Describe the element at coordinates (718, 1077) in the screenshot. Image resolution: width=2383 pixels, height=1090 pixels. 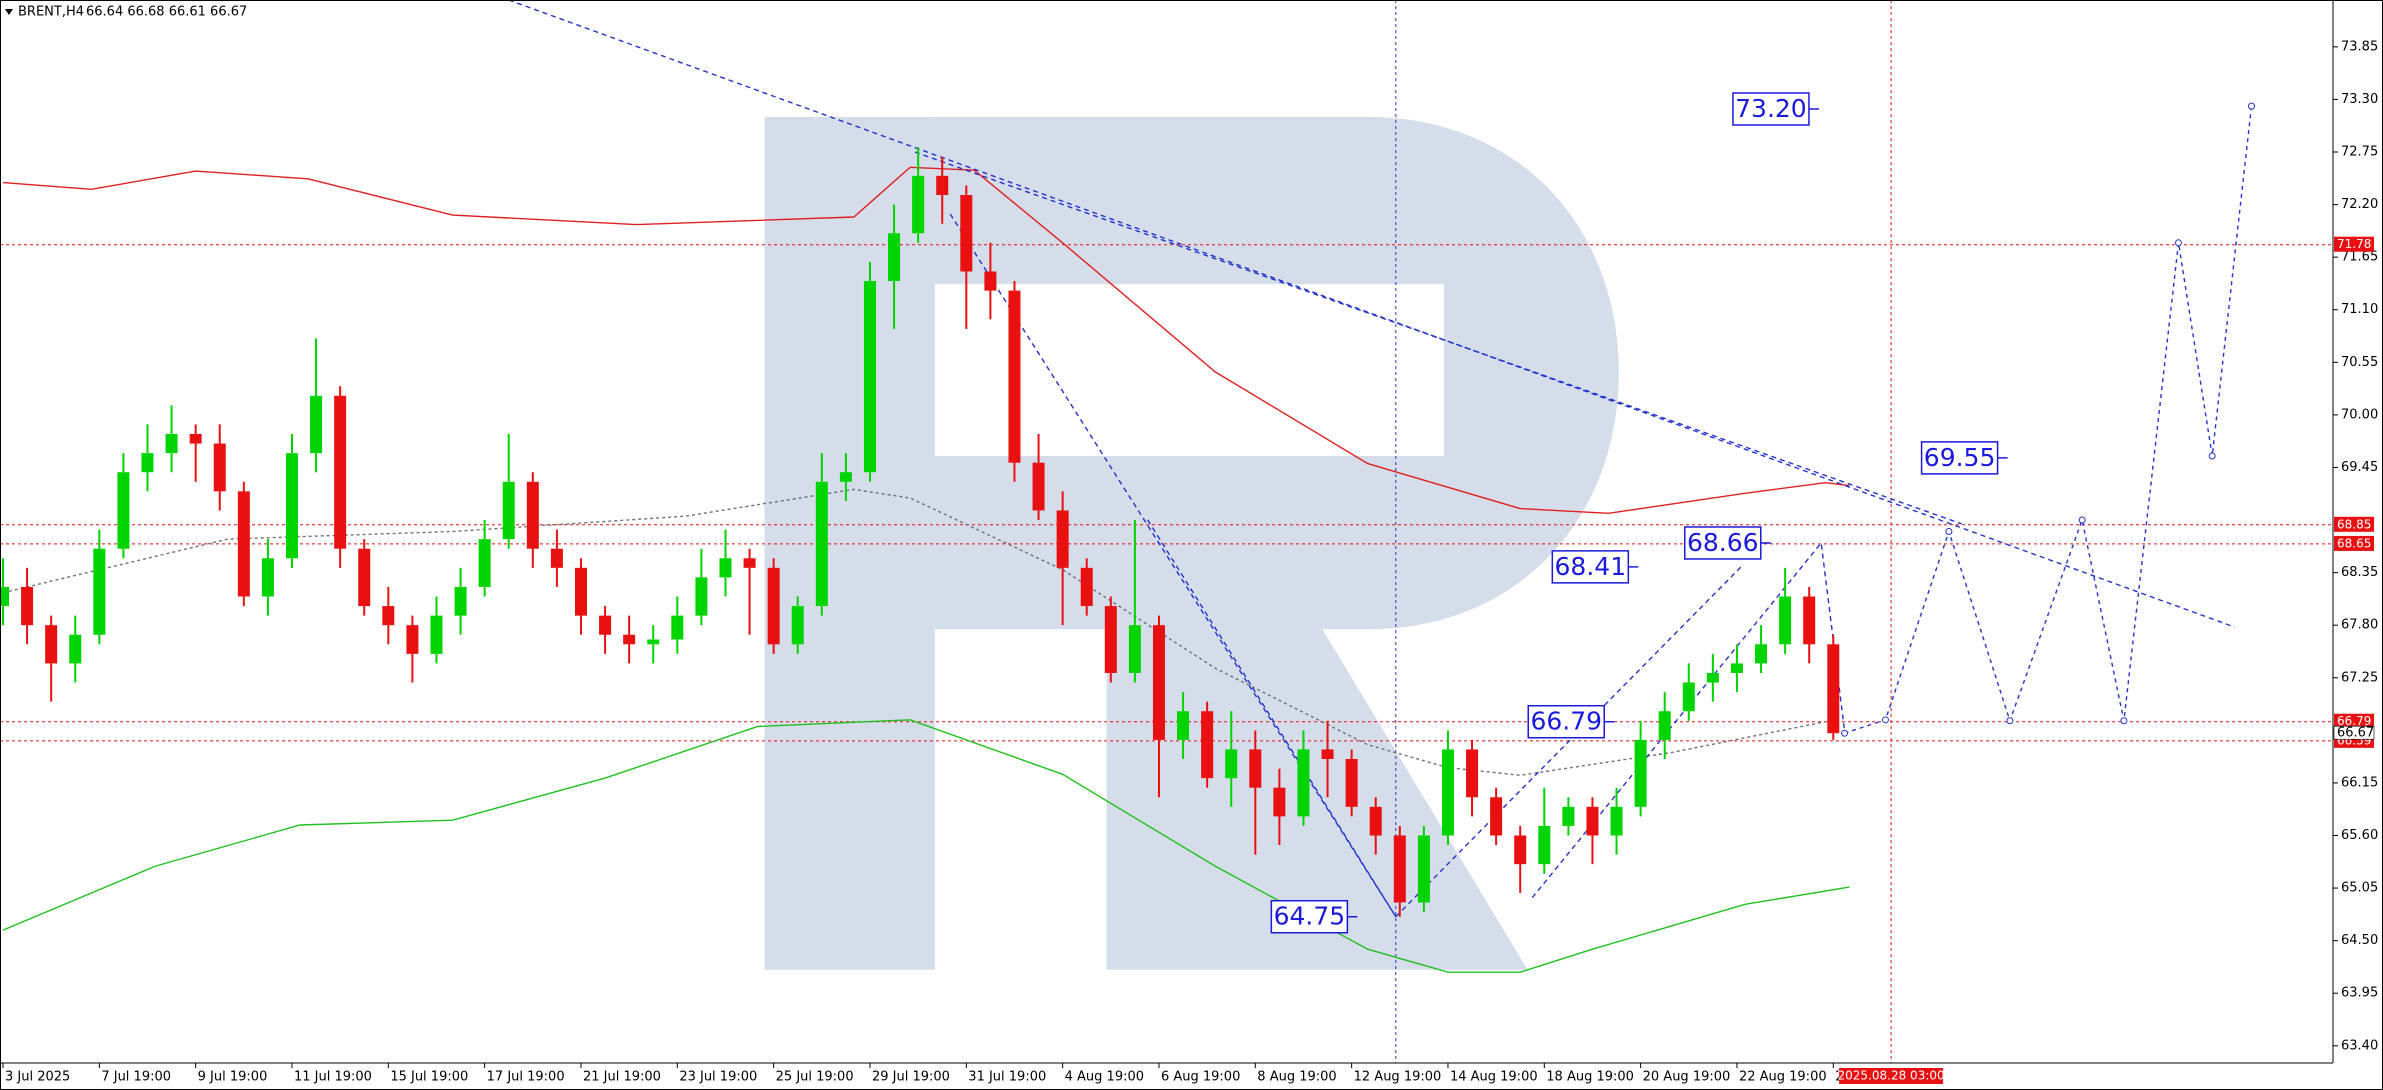
I see `x-tick-label: 23 Jul 19:00` at that location.